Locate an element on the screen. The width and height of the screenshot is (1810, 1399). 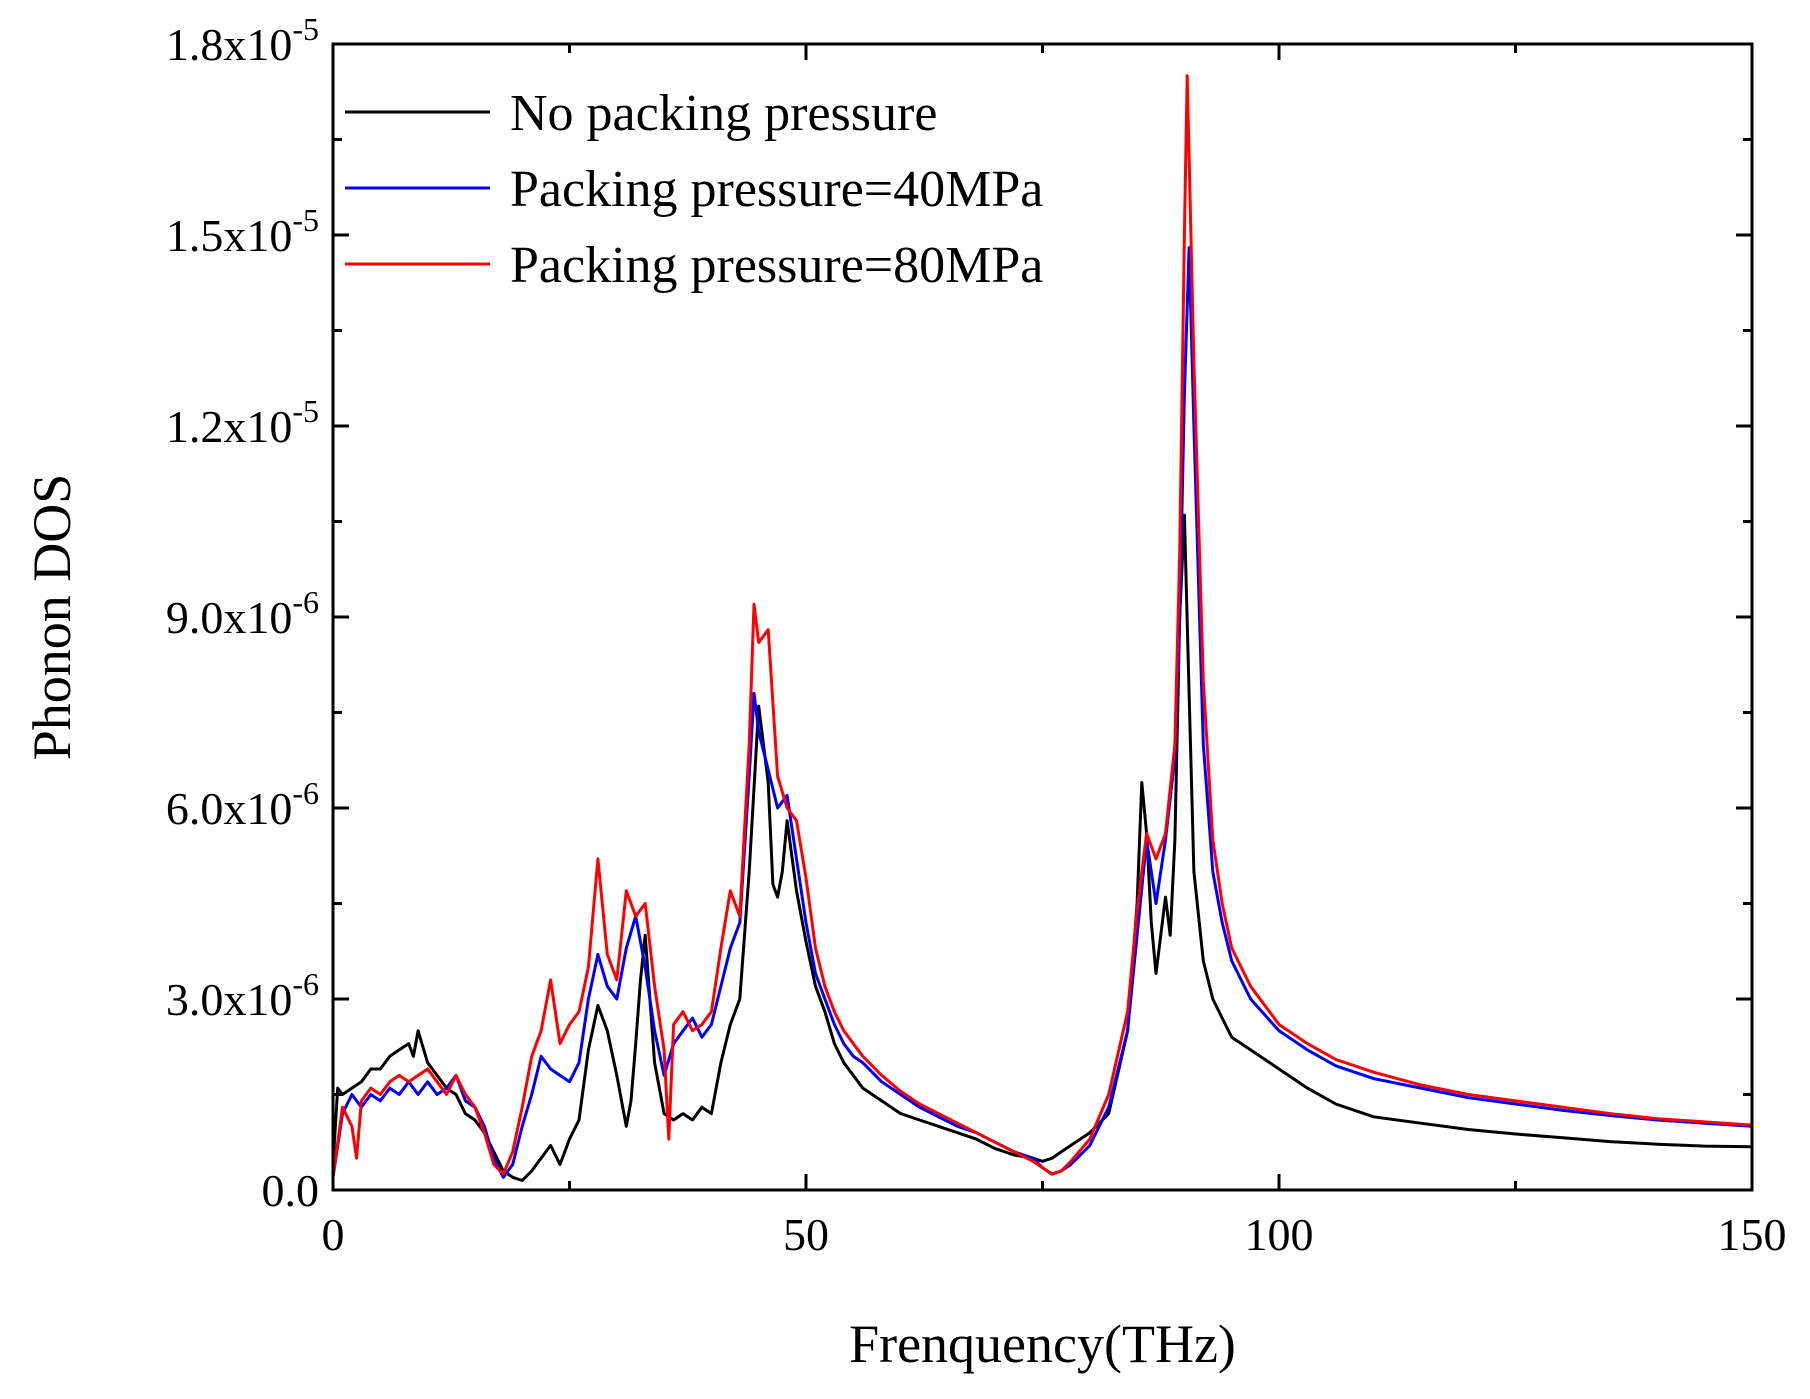
y-tick-mantissa: 3.0x10 is located at coordinates (229, 999).